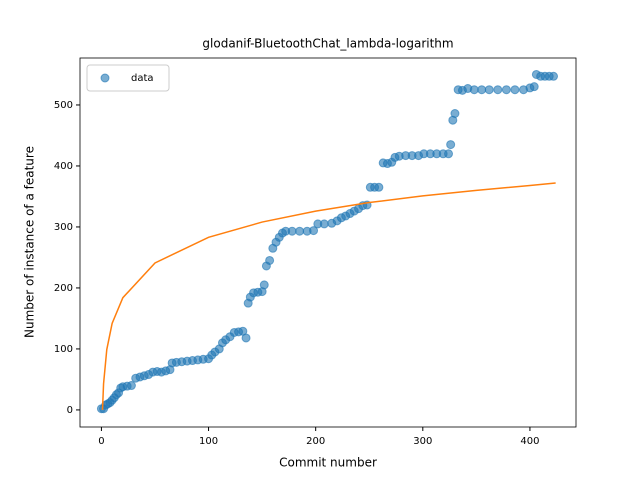  Describe the element at coordinates (128, 78) in the screenshot. I see `legend-box` at that location.